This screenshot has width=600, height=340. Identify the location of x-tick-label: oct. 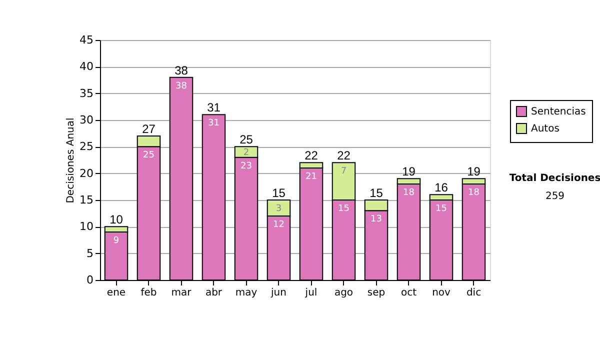
(408, 293).